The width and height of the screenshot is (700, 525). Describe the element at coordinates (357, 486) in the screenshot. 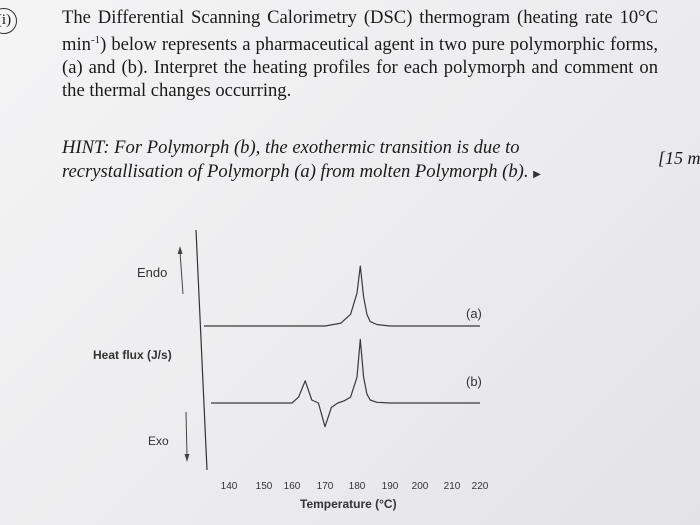

I see `x-tick-label: 180` at that location.